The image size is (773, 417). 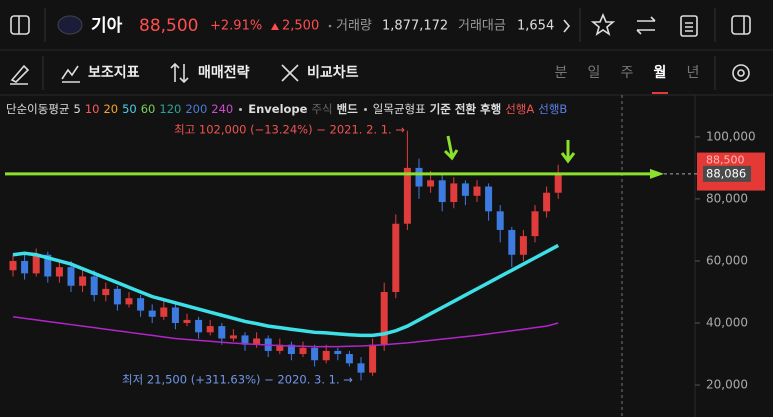 What do you see at coordinates (627, 73) in the screenshot?
I see `period-tab: 주` at bounding box center [627, 73].